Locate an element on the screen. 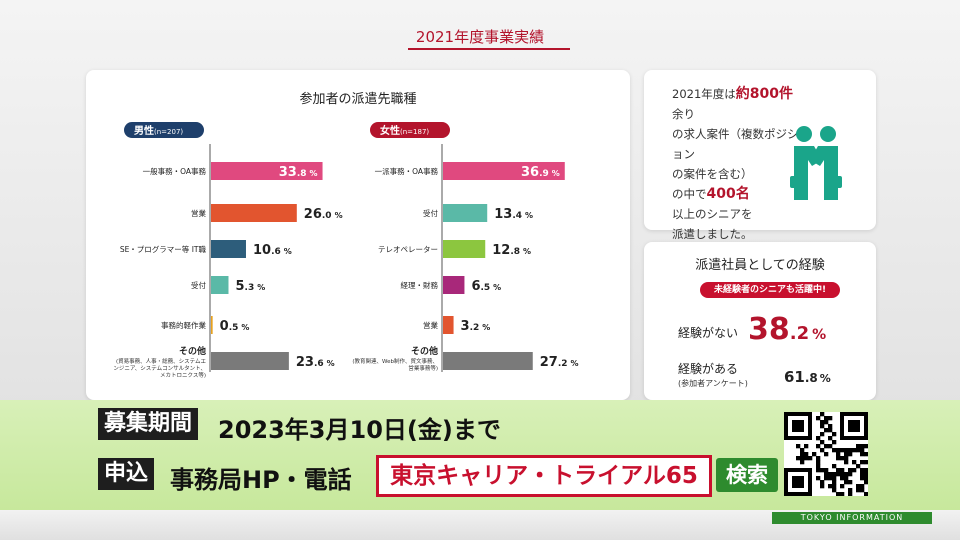  apply-tag: 申込 is located at coordinates (126, 474).